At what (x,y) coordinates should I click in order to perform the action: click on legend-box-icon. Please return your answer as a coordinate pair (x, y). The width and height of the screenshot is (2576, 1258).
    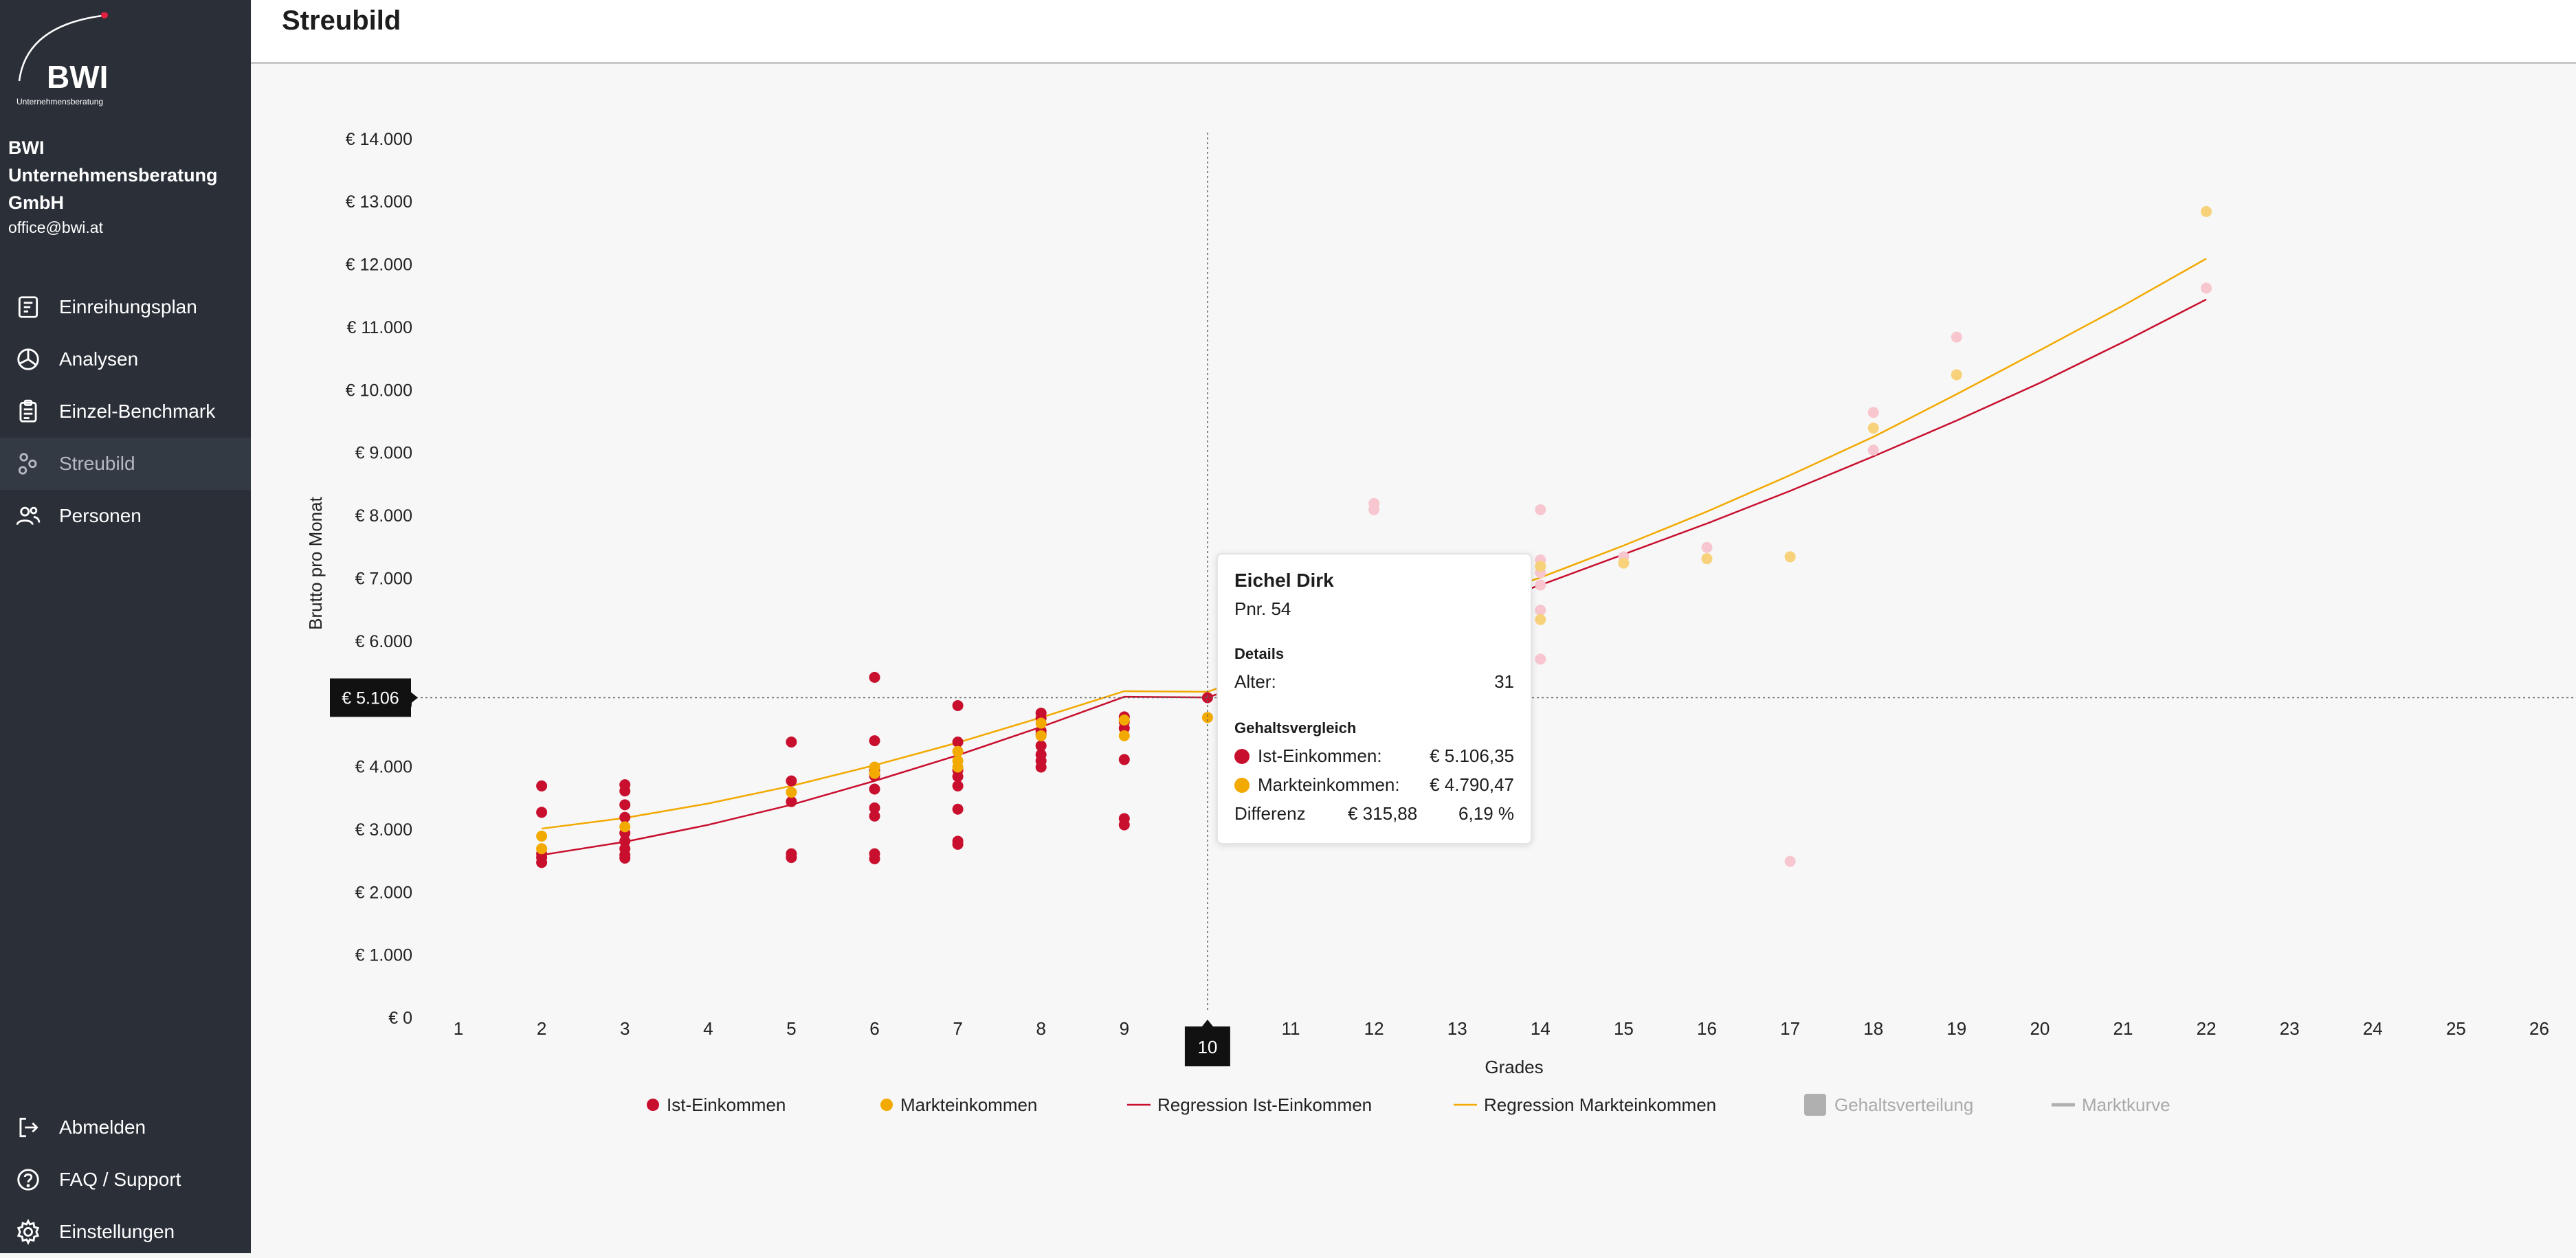
    Looking at the image, I should click on (1815, 1105).